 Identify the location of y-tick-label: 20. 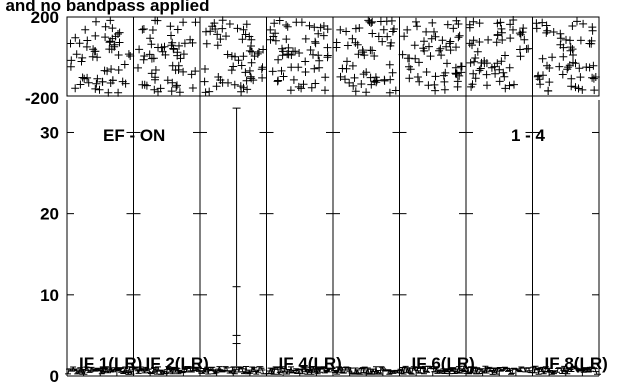
(49, 214).